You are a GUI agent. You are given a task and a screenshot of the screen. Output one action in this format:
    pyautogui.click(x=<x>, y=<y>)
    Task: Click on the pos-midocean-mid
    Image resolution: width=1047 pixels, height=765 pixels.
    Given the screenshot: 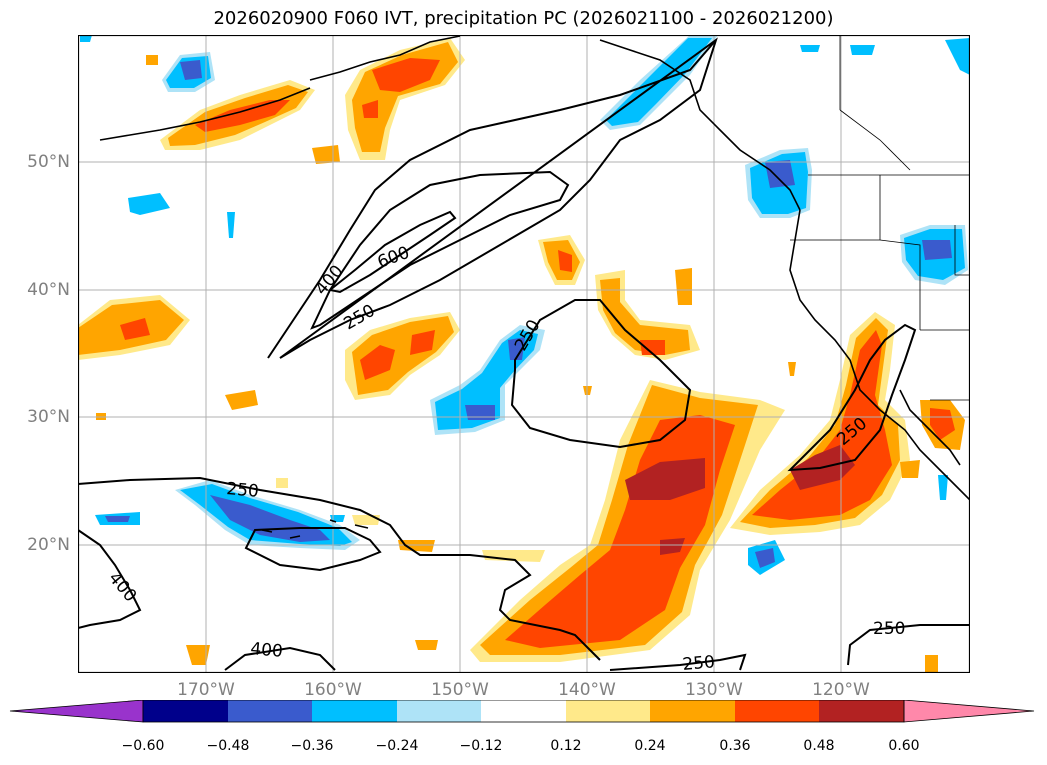 What is the action you would take?
    pyautogui.click(x=645, y=316)
    